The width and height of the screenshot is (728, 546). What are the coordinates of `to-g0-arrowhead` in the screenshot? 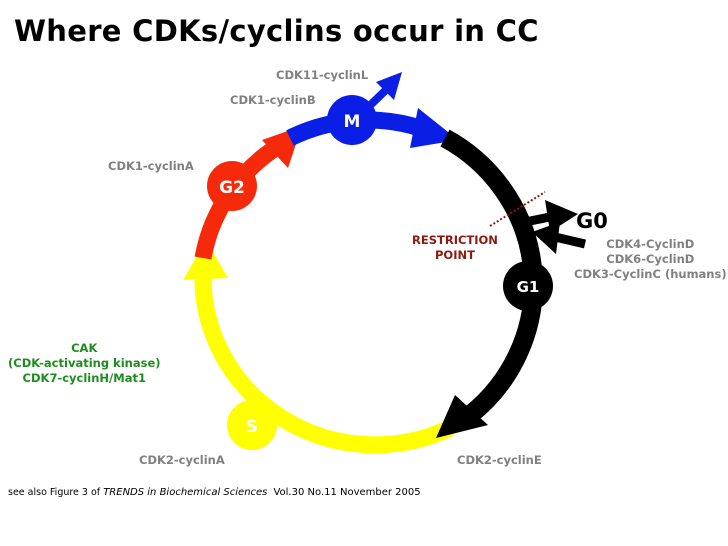 It's located at (561, 216).